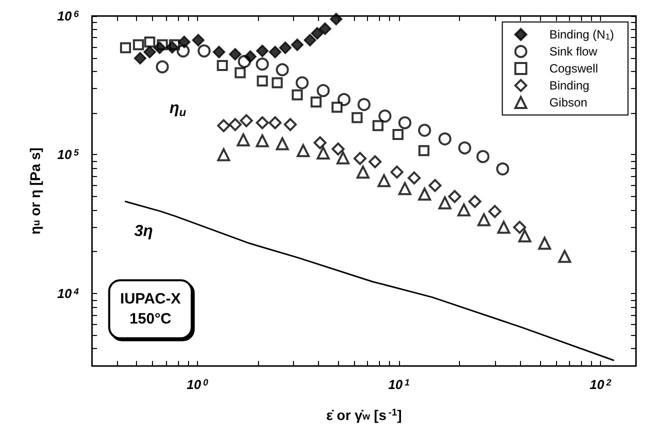  Describe the element at coordinates (573, 51) in the screenshot. I see `legend-label: Sink flow` at that location.